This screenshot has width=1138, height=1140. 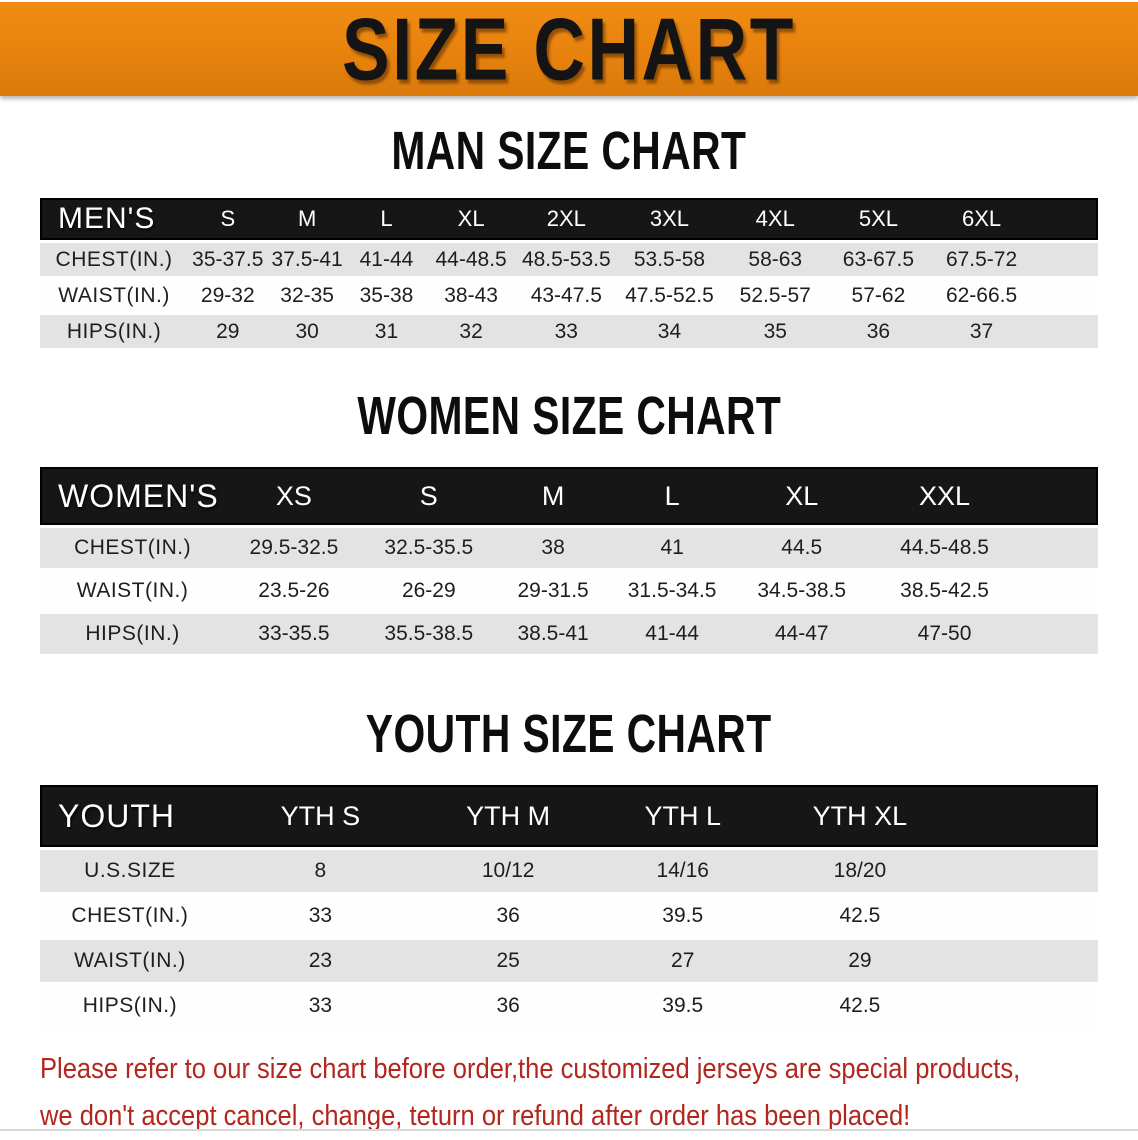 What do you see at coordinates (428, 591) in the screenshot?
I see `size-value: 26-29` at bounding box center [428, 591].